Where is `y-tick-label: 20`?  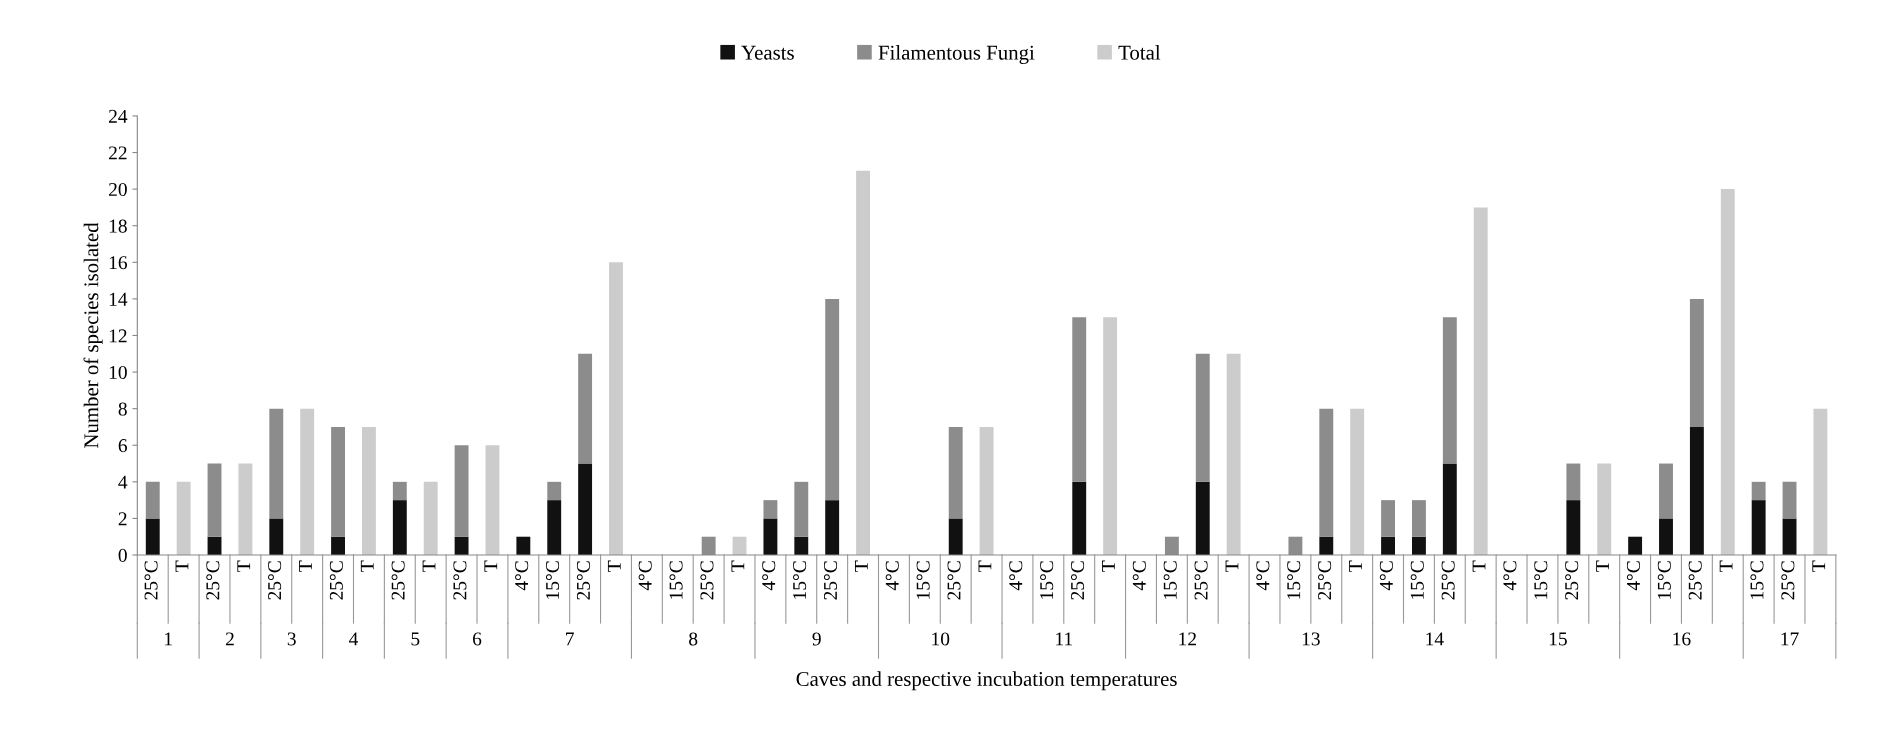 y-tick-label: 20 is located at coordinates (118, 189).